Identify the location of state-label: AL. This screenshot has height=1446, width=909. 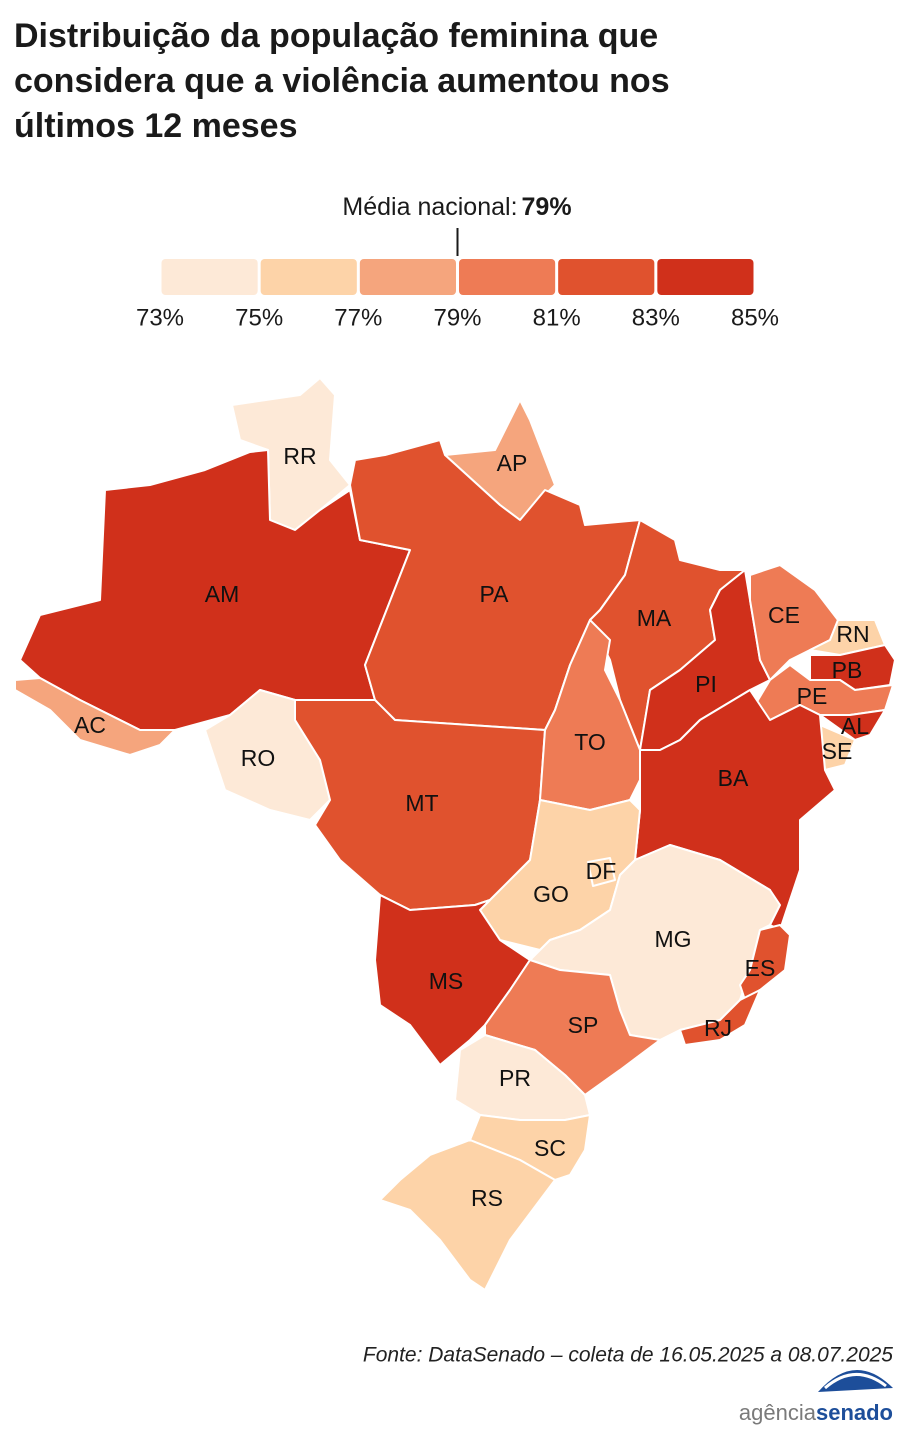
(855, 726).